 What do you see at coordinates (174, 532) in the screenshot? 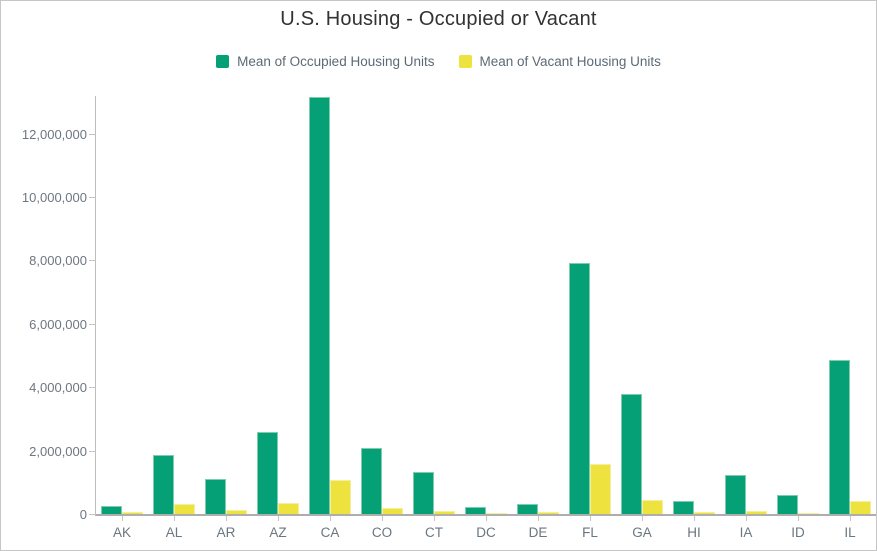
I see `x-axis-label: AL` at bounding box center [174, 532].